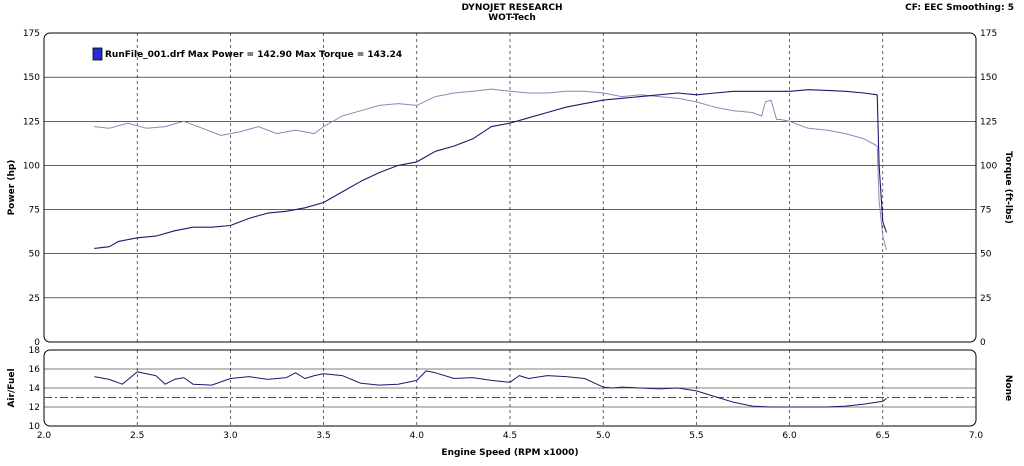  Describe the element at coordinates (490, 389) in the screenshot. I see `airfuel-curve` at that location.